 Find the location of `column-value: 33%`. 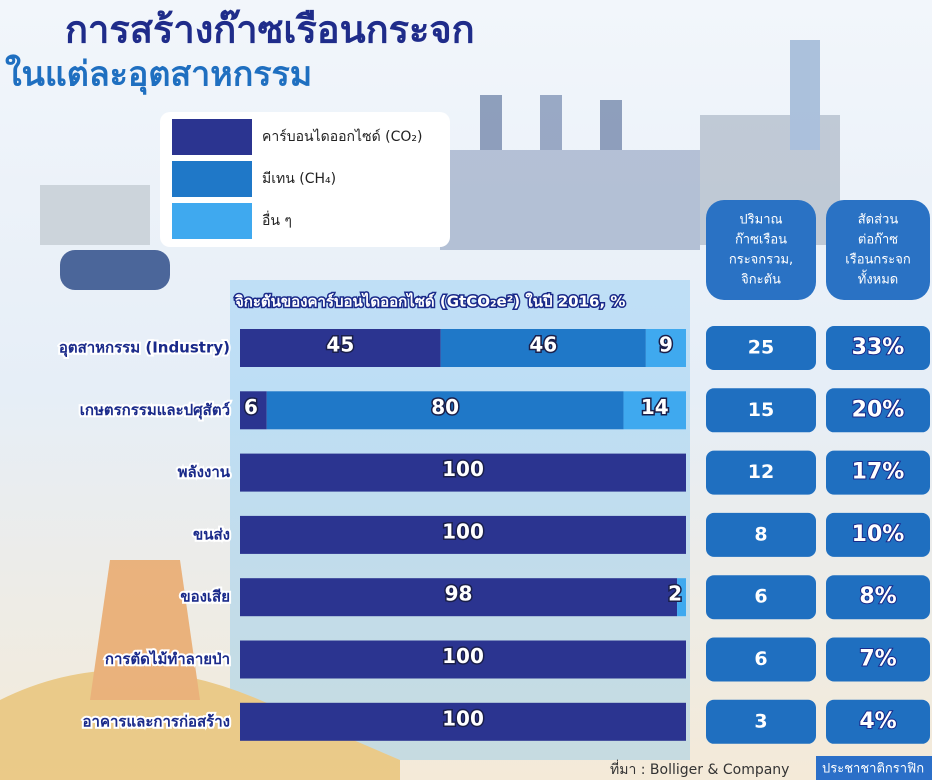

column-value: 33% is located at coordinates (878, 347).